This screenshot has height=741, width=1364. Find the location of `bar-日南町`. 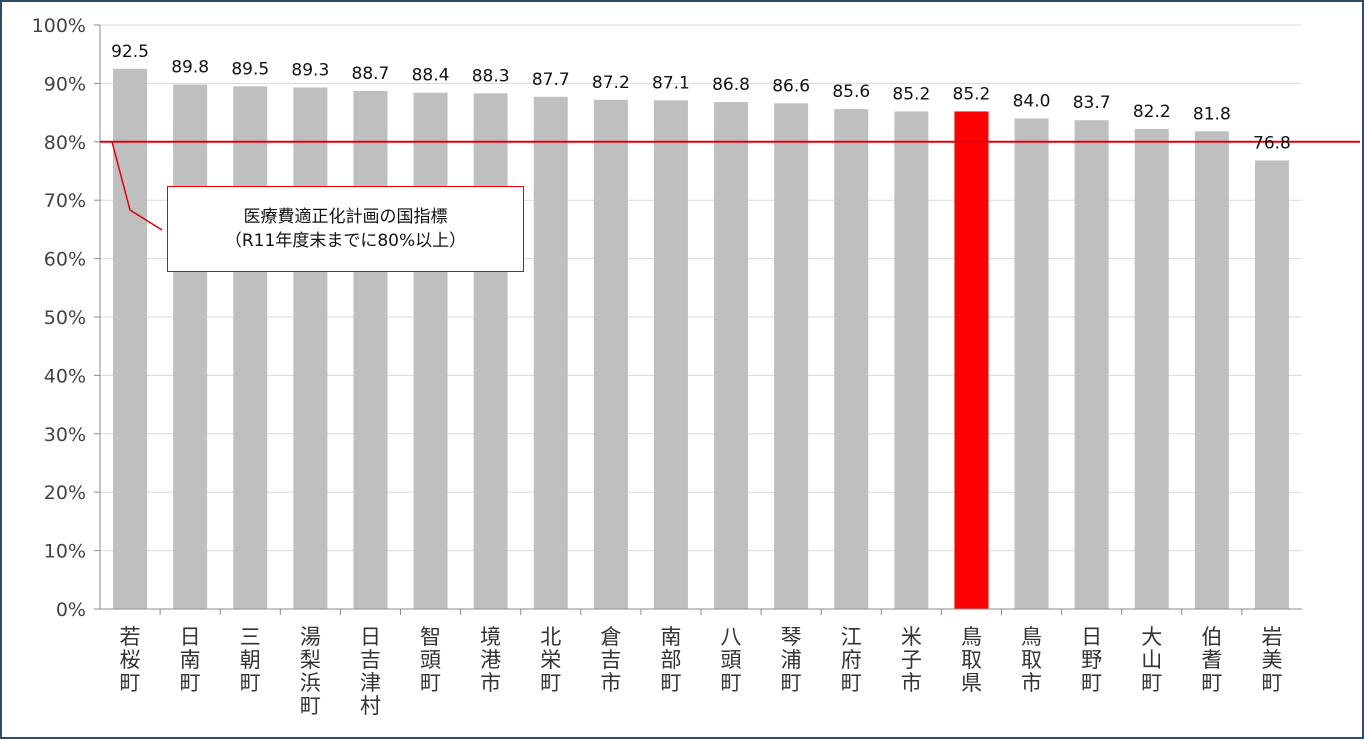

bar-日南町 is located at coordinates (190, 347).